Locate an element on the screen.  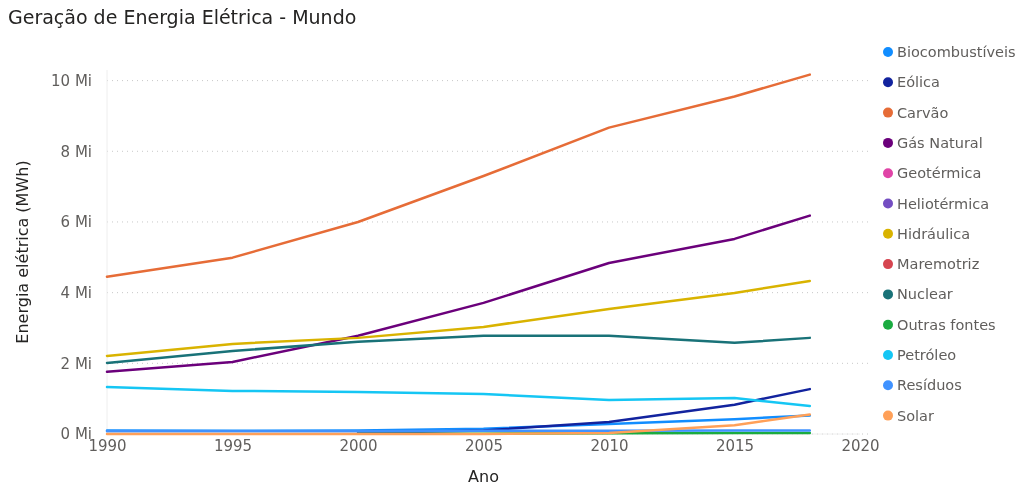
legend-label: Maremotriz is located at coordinates (938, 264).